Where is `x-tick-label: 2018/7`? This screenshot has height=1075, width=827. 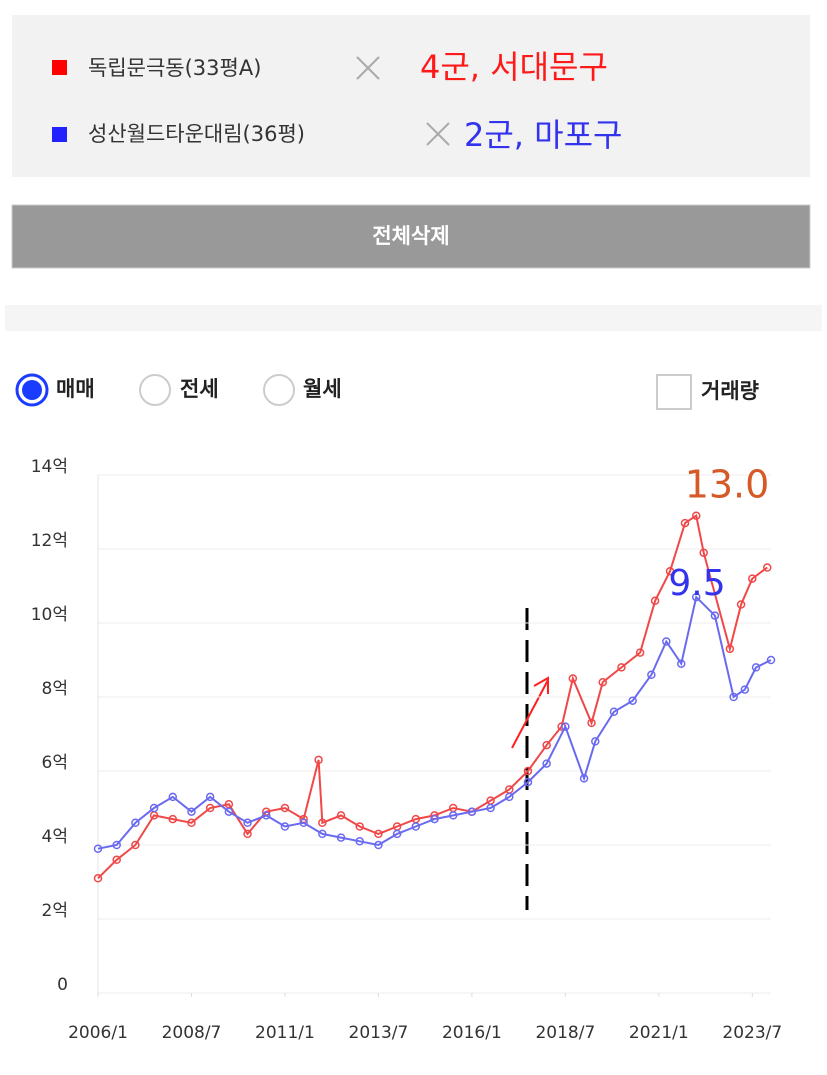 x-tick-label: 2018/7 is located at coordinates (565, 1033).